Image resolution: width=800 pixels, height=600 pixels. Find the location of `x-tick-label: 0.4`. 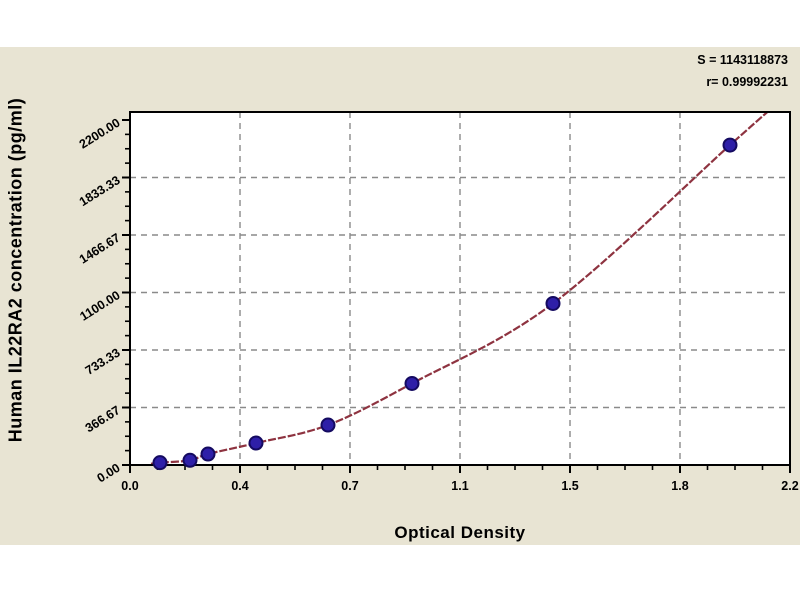

x-tick-label: 0.4 is located at coordinates (239, 486).